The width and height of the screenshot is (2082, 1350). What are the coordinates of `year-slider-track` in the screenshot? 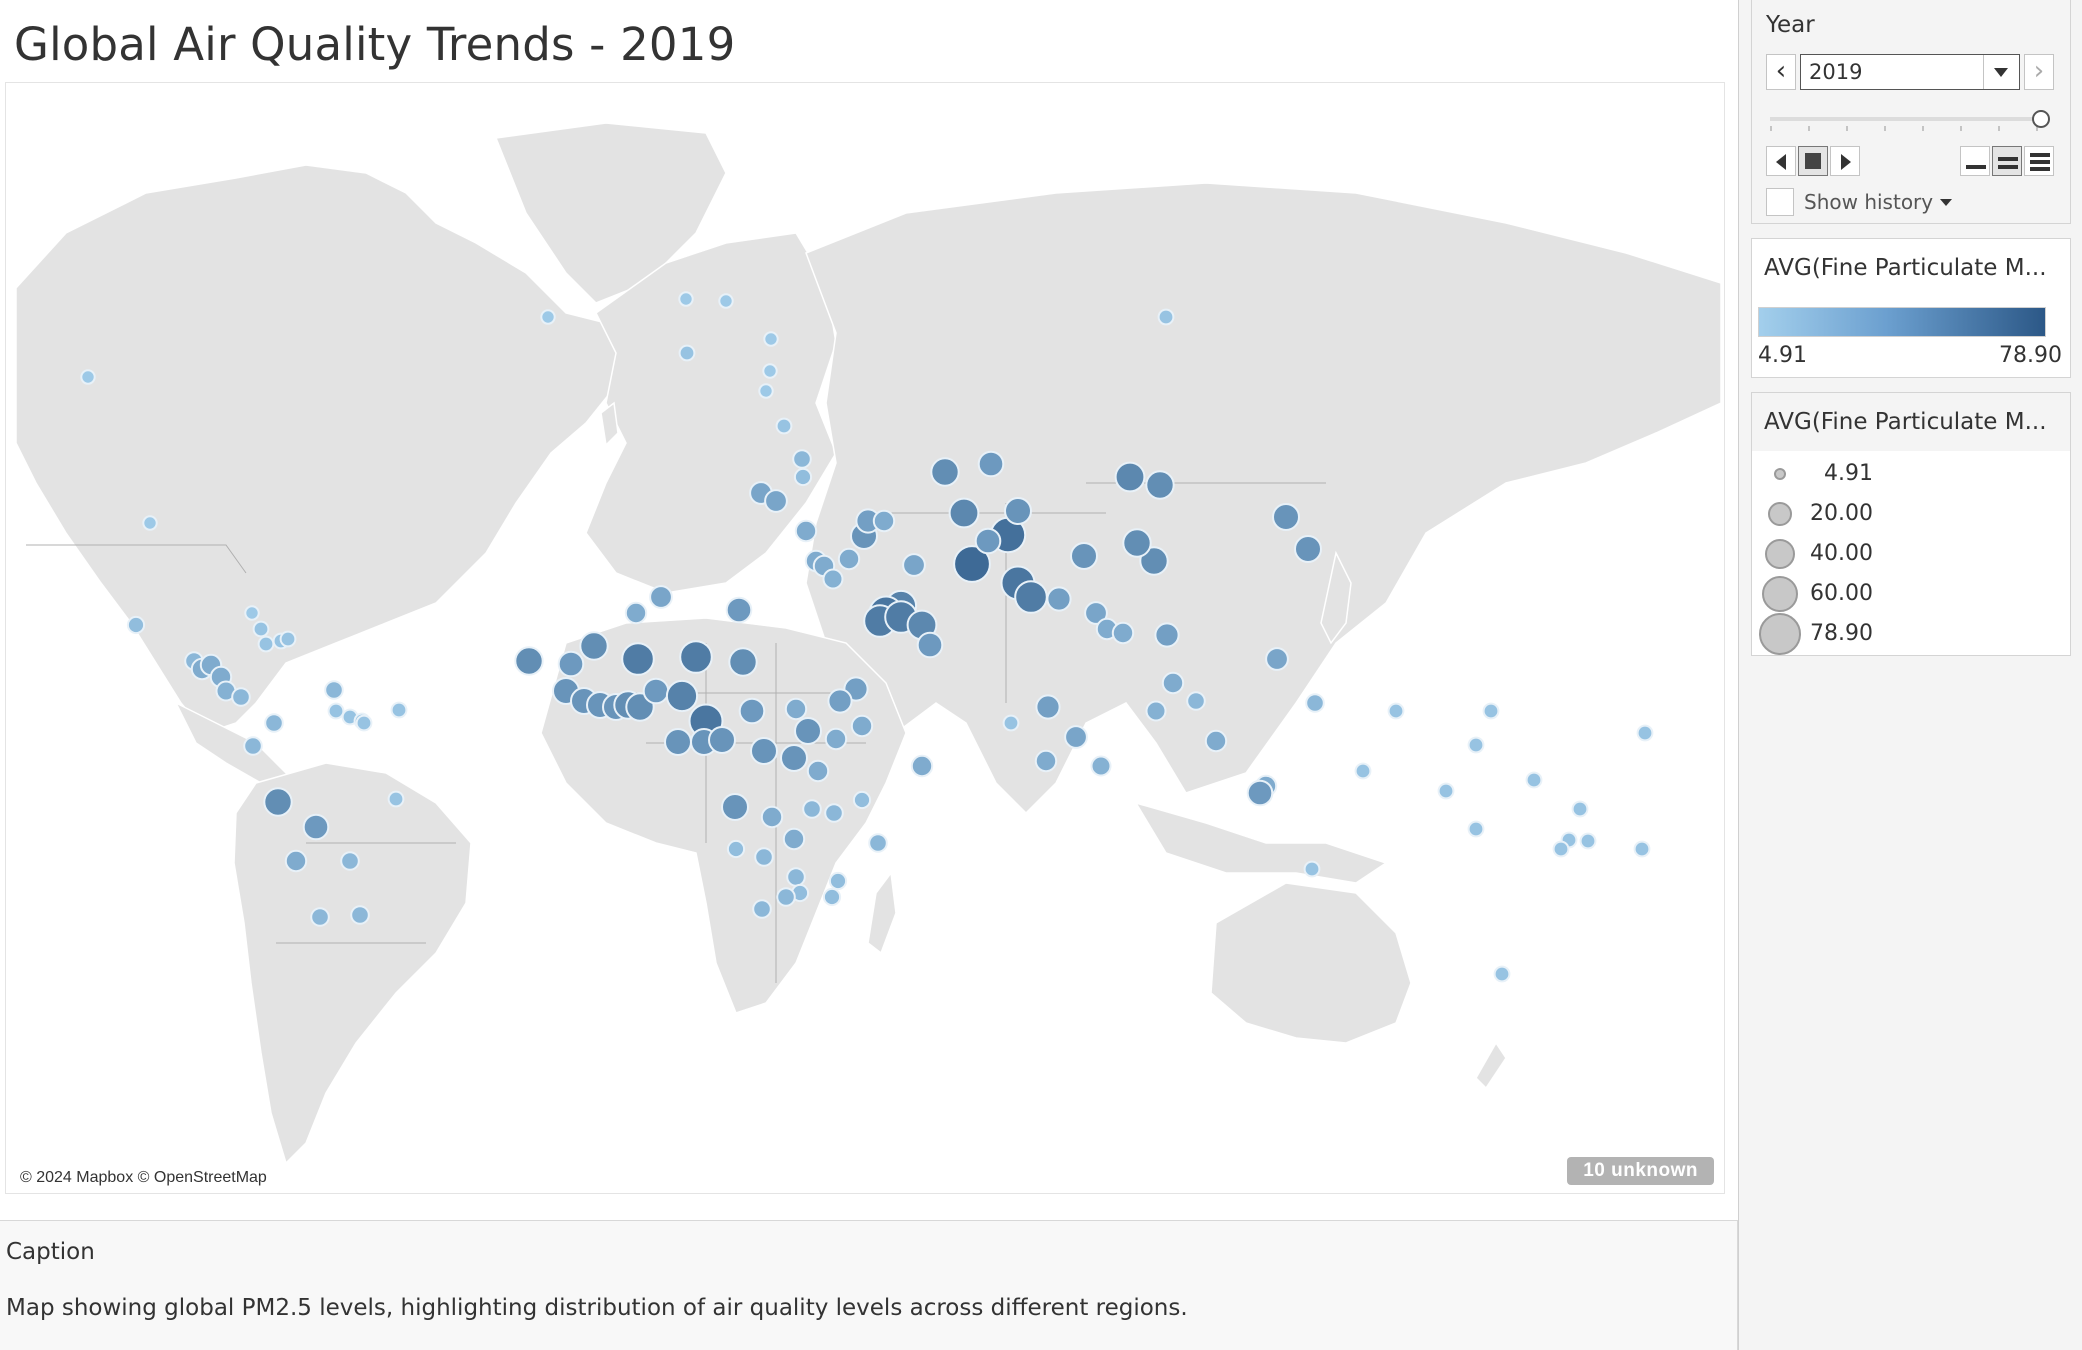 It's located at (1905, 119).